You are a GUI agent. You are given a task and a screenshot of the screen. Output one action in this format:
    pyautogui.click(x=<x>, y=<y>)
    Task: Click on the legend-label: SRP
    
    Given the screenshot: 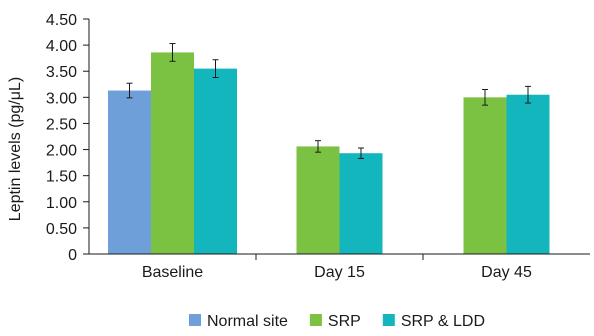 What is the action you would take?
    pyautogui.click(x=344, y=321)
    